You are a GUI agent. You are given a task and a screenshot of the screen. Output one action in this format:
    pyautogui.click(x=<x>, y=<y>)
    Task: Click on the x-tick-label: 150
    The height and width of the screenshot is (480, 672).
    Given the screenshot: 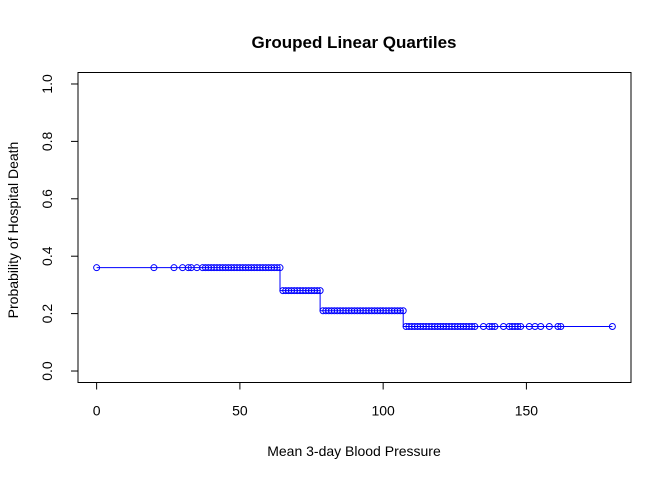 What is the action you would take?
    pyautogui.click(x=527, y=411)
    